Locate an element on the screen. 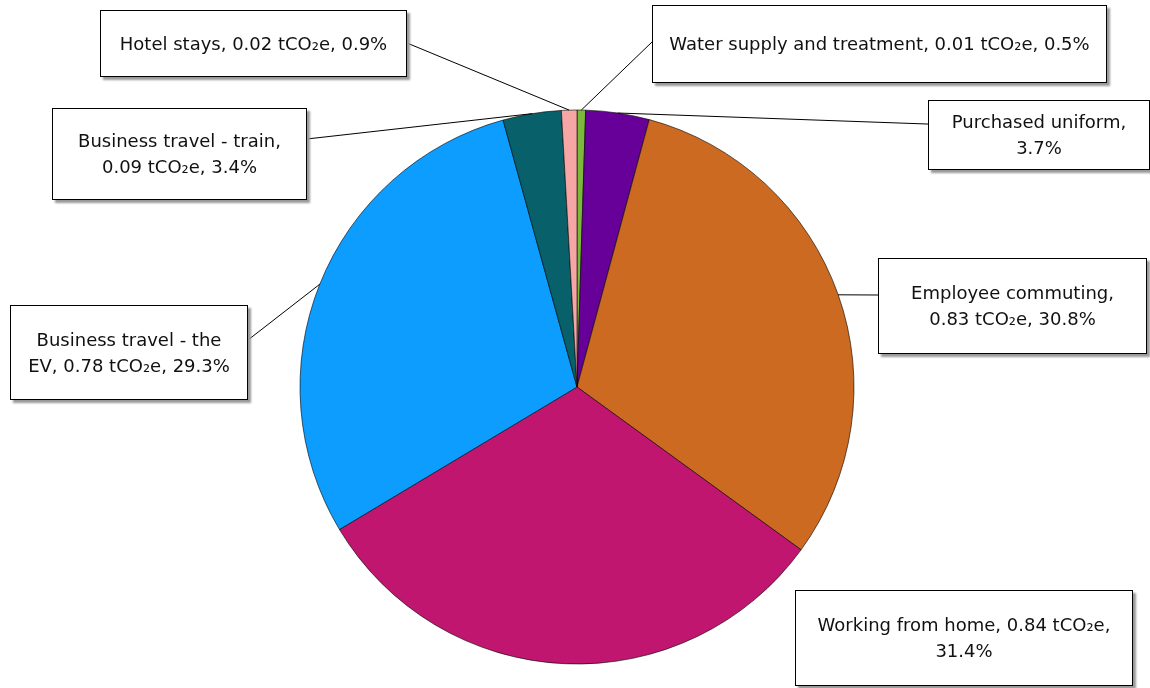 This screenshot has width=1150, height=688. slice-label: Working from home, 0.84 tCO₂e, 31.4% is located at coordinates (964, 638).